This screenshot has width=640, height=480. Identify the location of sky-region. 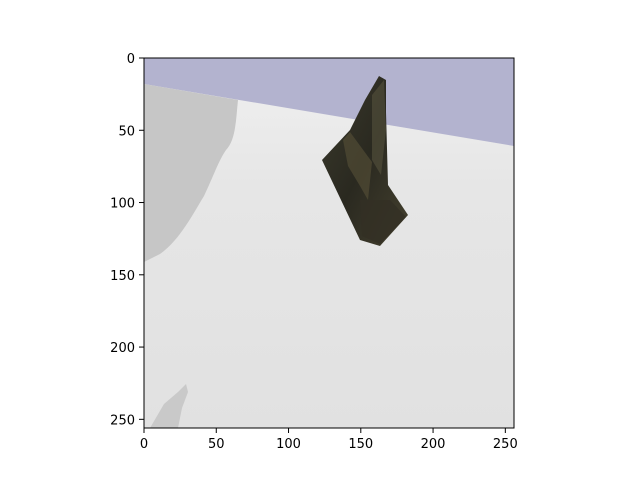
(329, 102).